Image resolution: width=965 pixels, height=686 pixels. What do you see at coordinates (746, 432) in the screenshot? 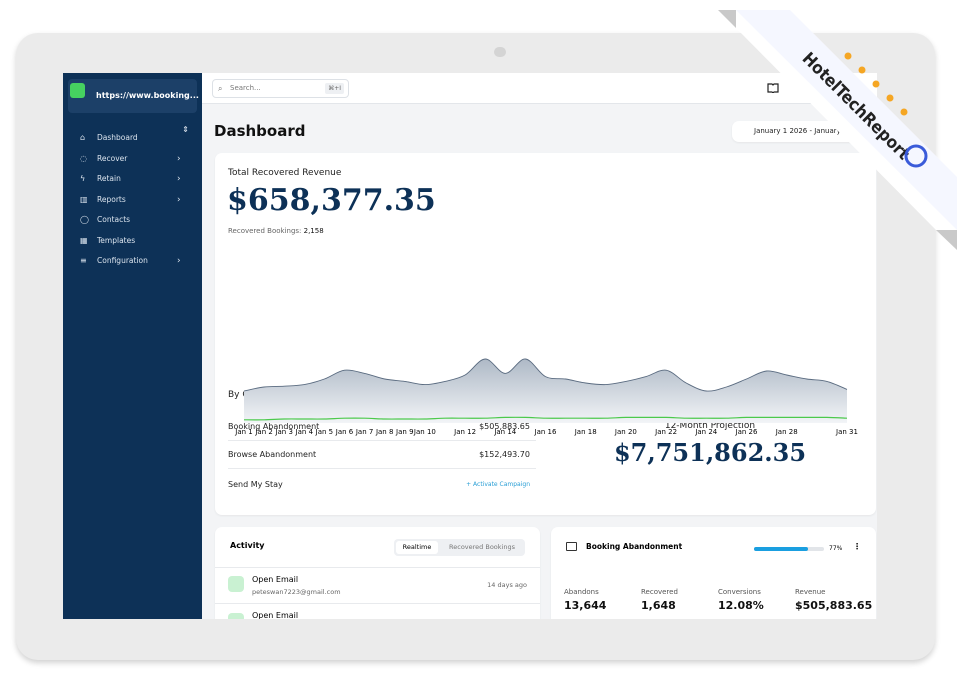
I see `x-tick-label: Jan 26` at bounding box center [746, 432].